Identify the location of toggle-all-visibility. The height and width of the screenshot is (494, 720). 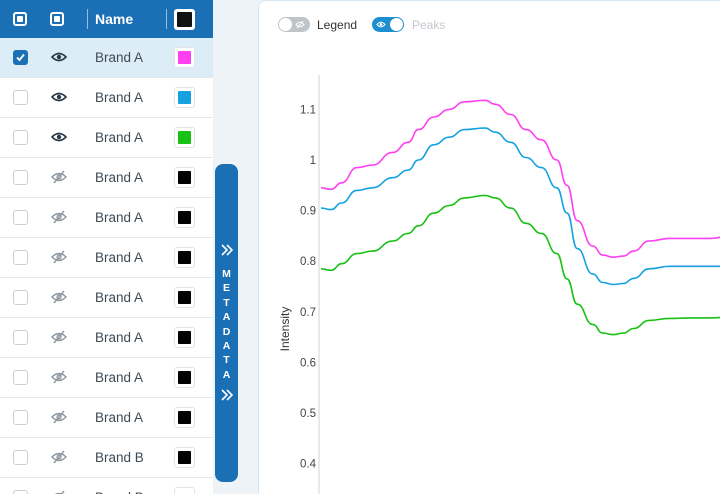
(57, 19).